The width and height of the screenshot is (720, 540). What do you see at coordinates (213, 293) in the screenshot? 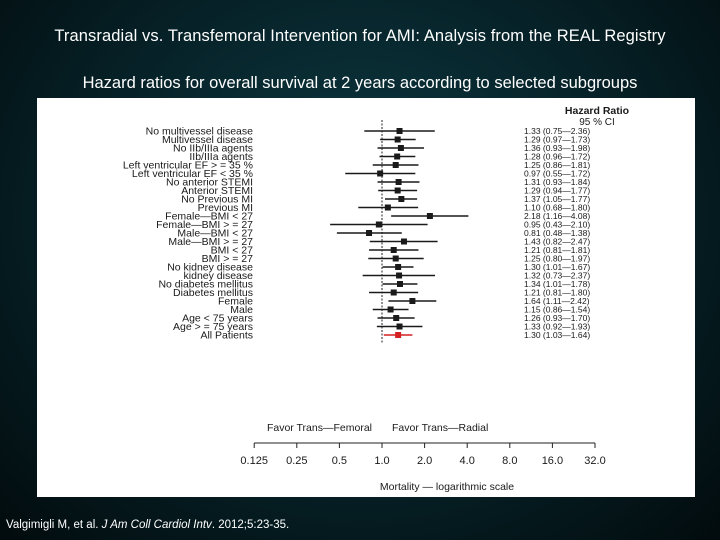
I see `subgroup-label: Diabetes mellitus` at bounding box center [213, 293].